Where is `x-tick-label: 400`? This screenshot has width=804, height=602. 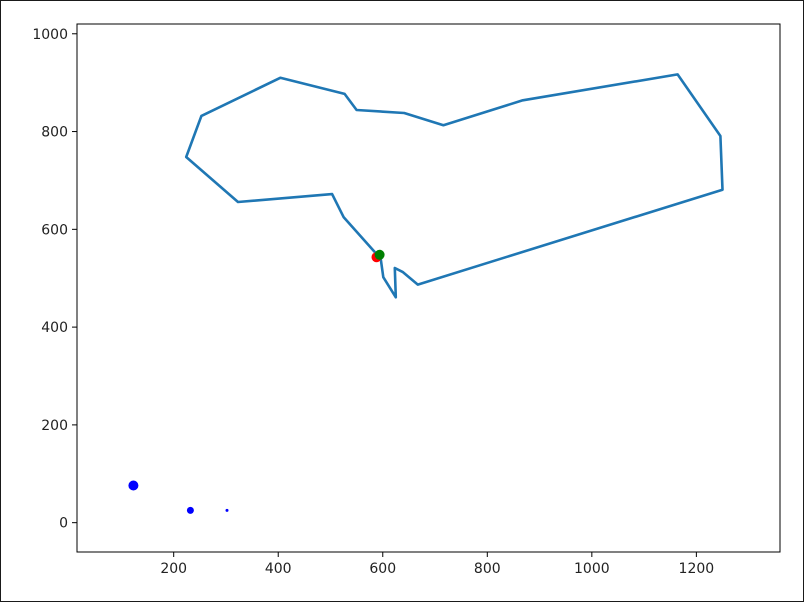
x-tick-label: 400 is located at coordinates (278, 569).